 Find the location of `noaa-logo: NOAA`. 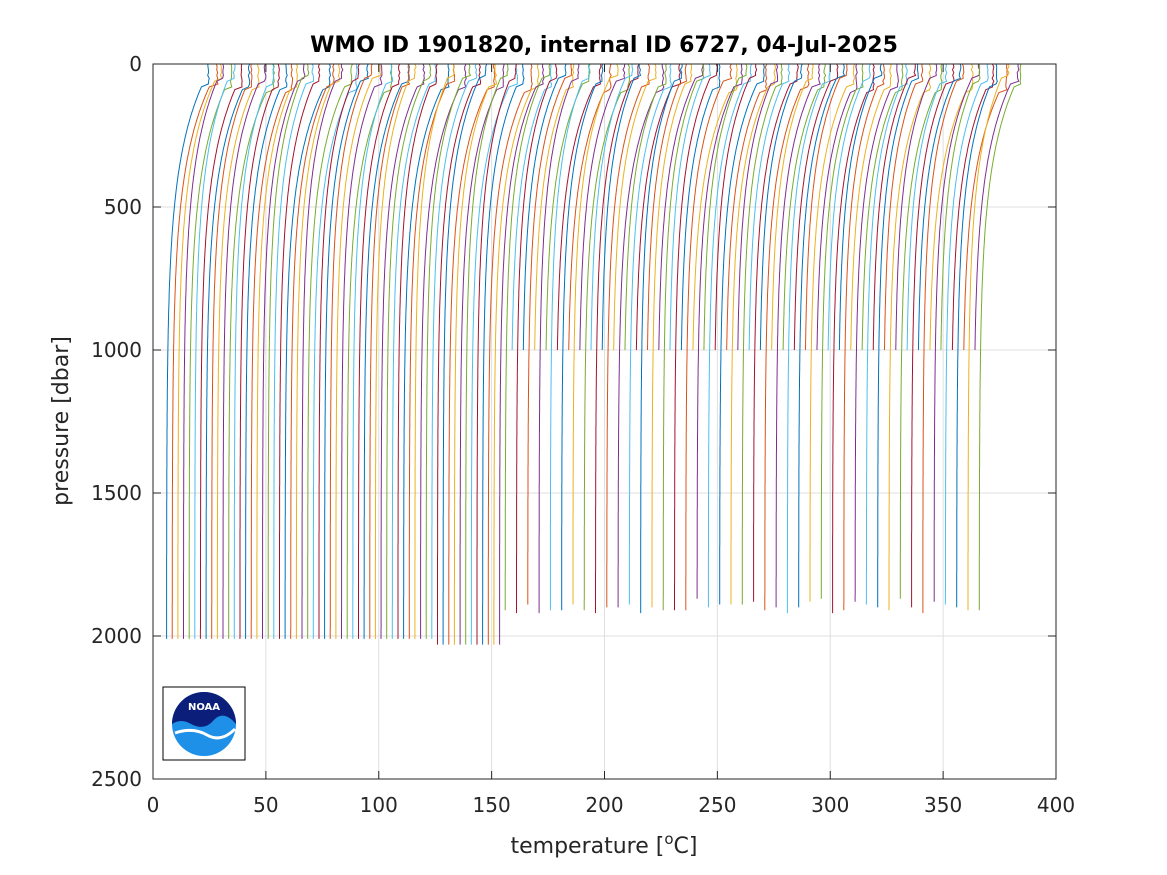

noaa-logo: NOAA is located at coordinates (204, 723).